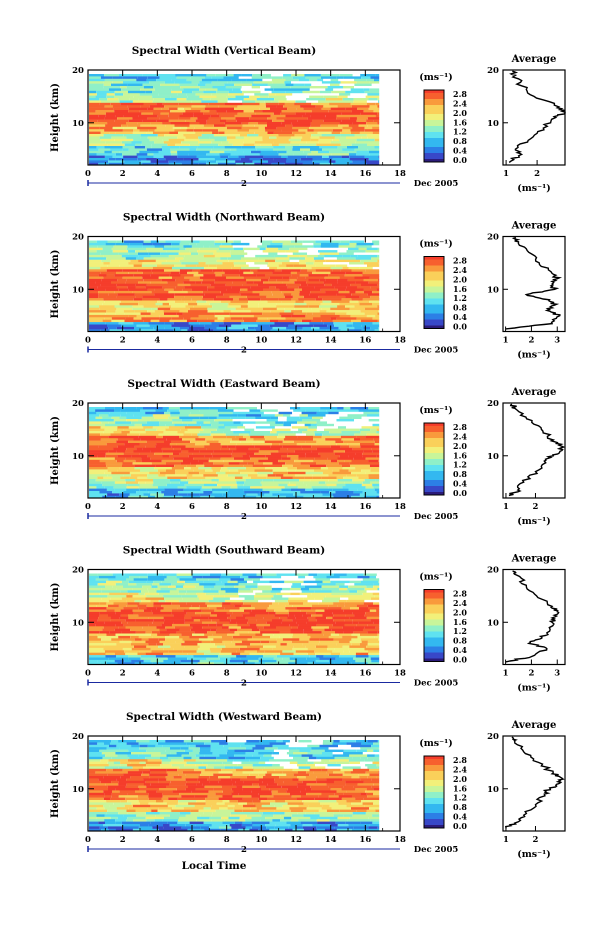 The width and height of the screenshot is (616, 929). Describe the element at coordinates (506, 840) in the screenshot. I see `average-x-tick-label: 1` at that location.